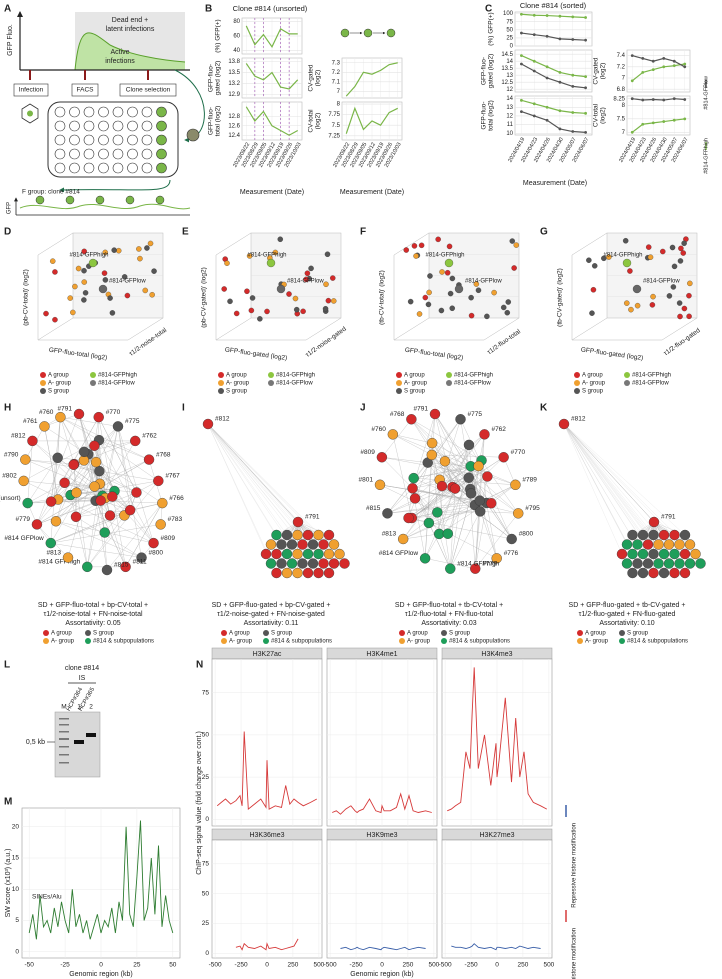 This screenshot has height=979, width=722. Describe the element at coordinates (624, 79) in the screenshot. I see `y-tick-label: 7` at that location.